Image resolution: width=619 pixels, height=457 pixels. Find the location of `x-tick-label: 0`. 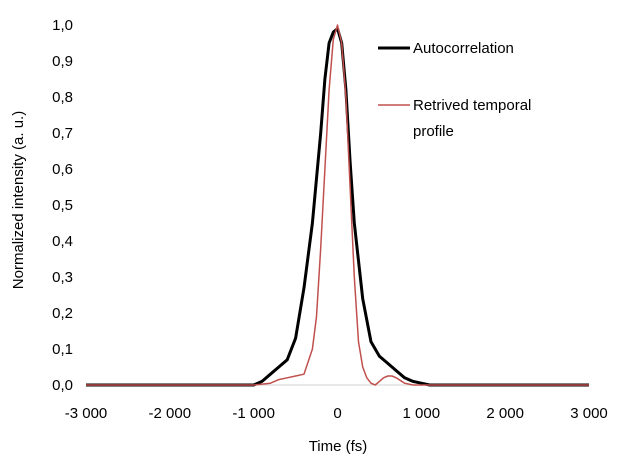

x-tick-label: 0 is located at coordinates (337, 413).